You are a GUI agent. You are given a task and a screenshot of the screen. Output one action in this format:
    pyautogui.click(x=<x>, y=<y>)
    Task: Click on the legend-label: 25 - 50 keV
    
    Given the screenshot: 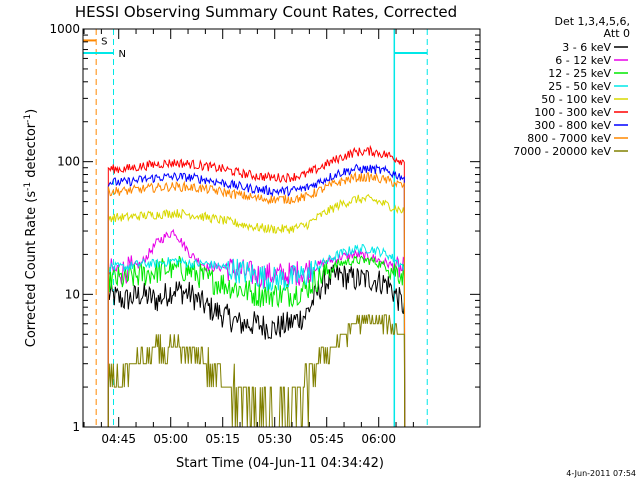 What is the action you would take?
    pyautogui.click(x=579, y=86)
    